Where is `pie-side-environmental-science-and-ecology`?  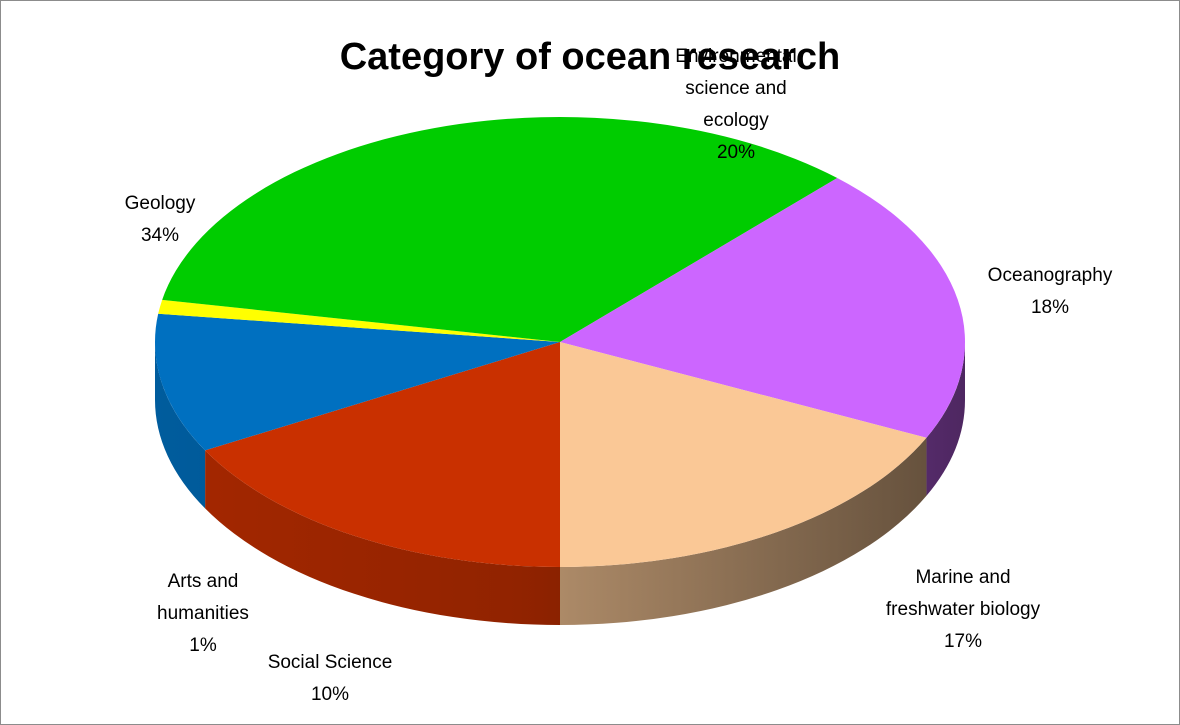 pie-side-environmental-science-and-ecology is located at coordinates (945, 419).